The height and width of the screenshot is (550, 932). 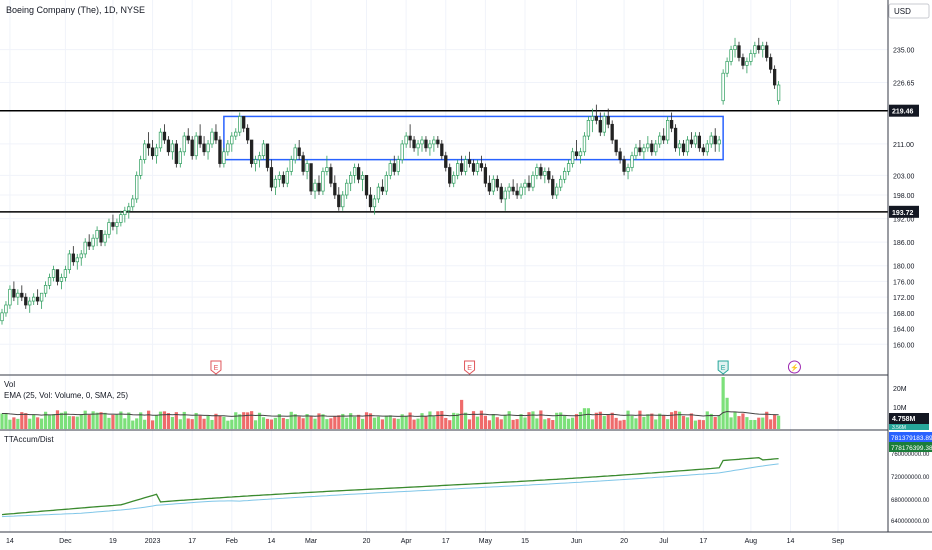 I want to click on currency-box: USD, so click(x=909, y=11).